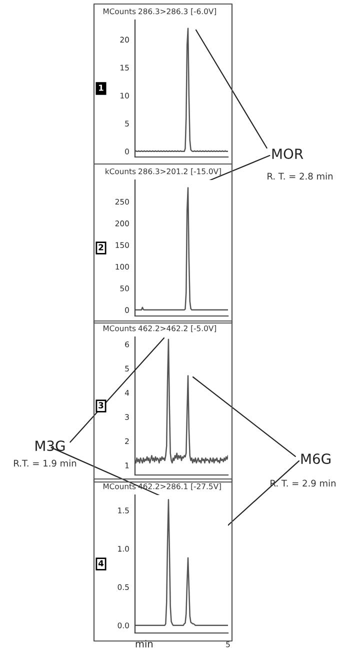 Image resolution: width=350 pixels, height=662 pixels. What do you see at coordinates (144, 644) in the screenshot?
I see `x-axis-title: min` at bounding box center [144, 644].